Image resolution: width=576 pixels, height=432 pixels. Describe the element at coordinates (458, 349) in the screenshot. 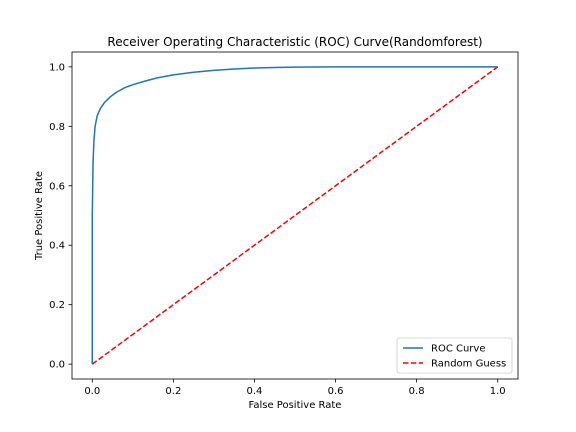

I see `legend-label: ROC Curve` at that location.